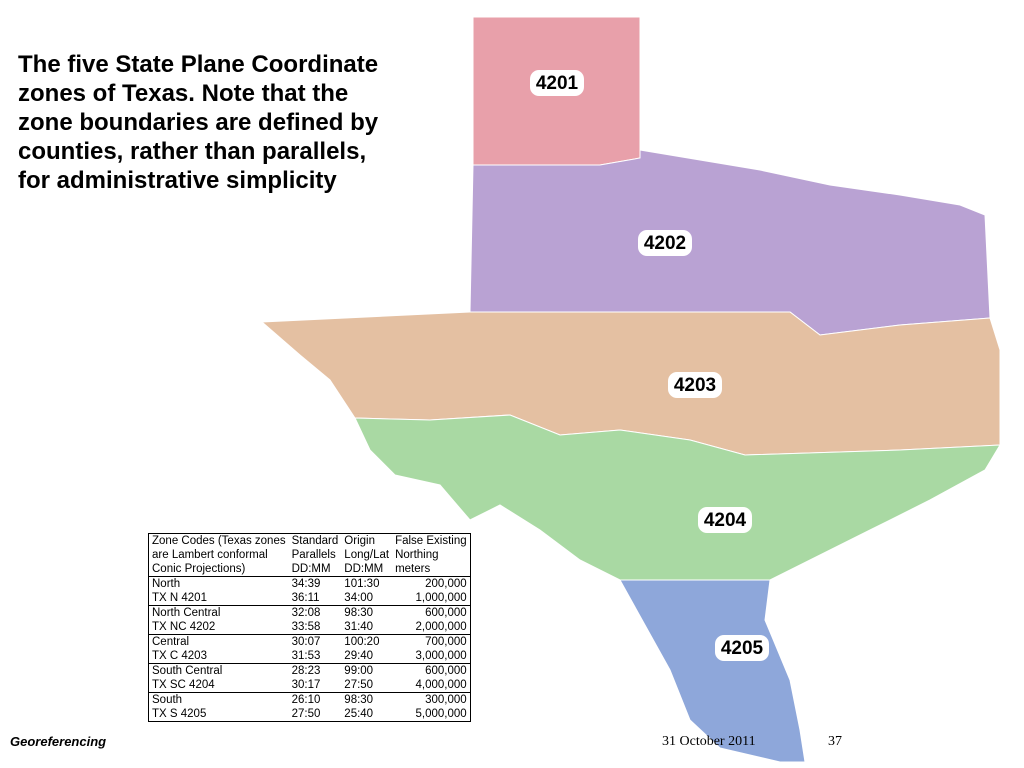  I want to click on cell-line: South, so click(167, 700).